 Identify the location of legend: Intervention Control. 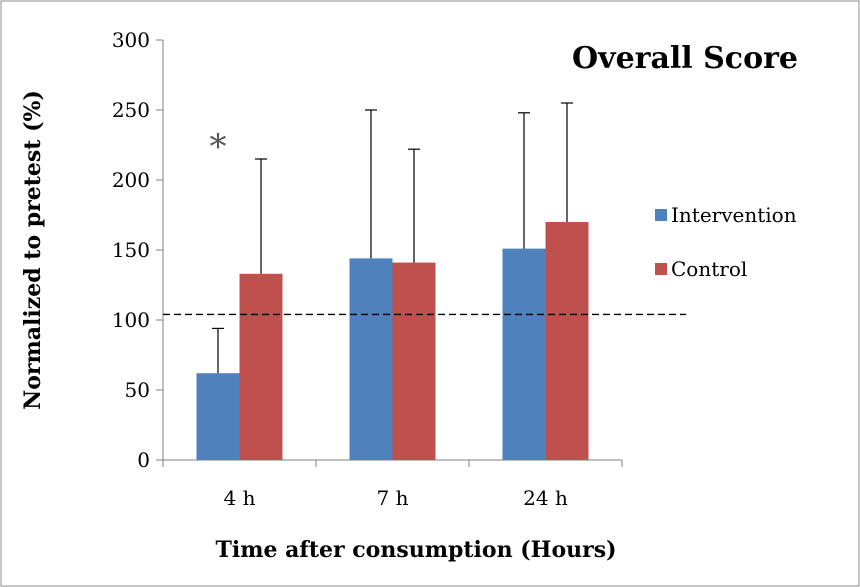
(726, 242).